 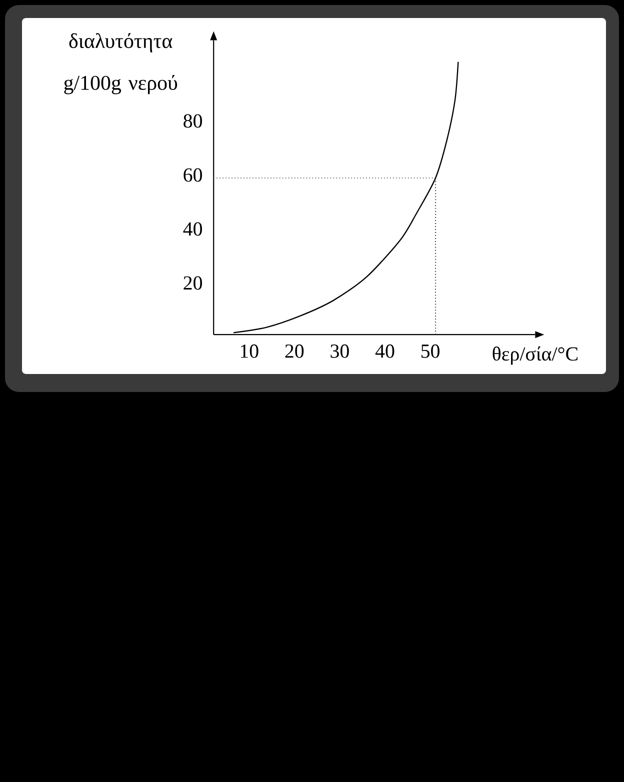 I want to click on x-tick-label: 30, so click(x=339, y=351).